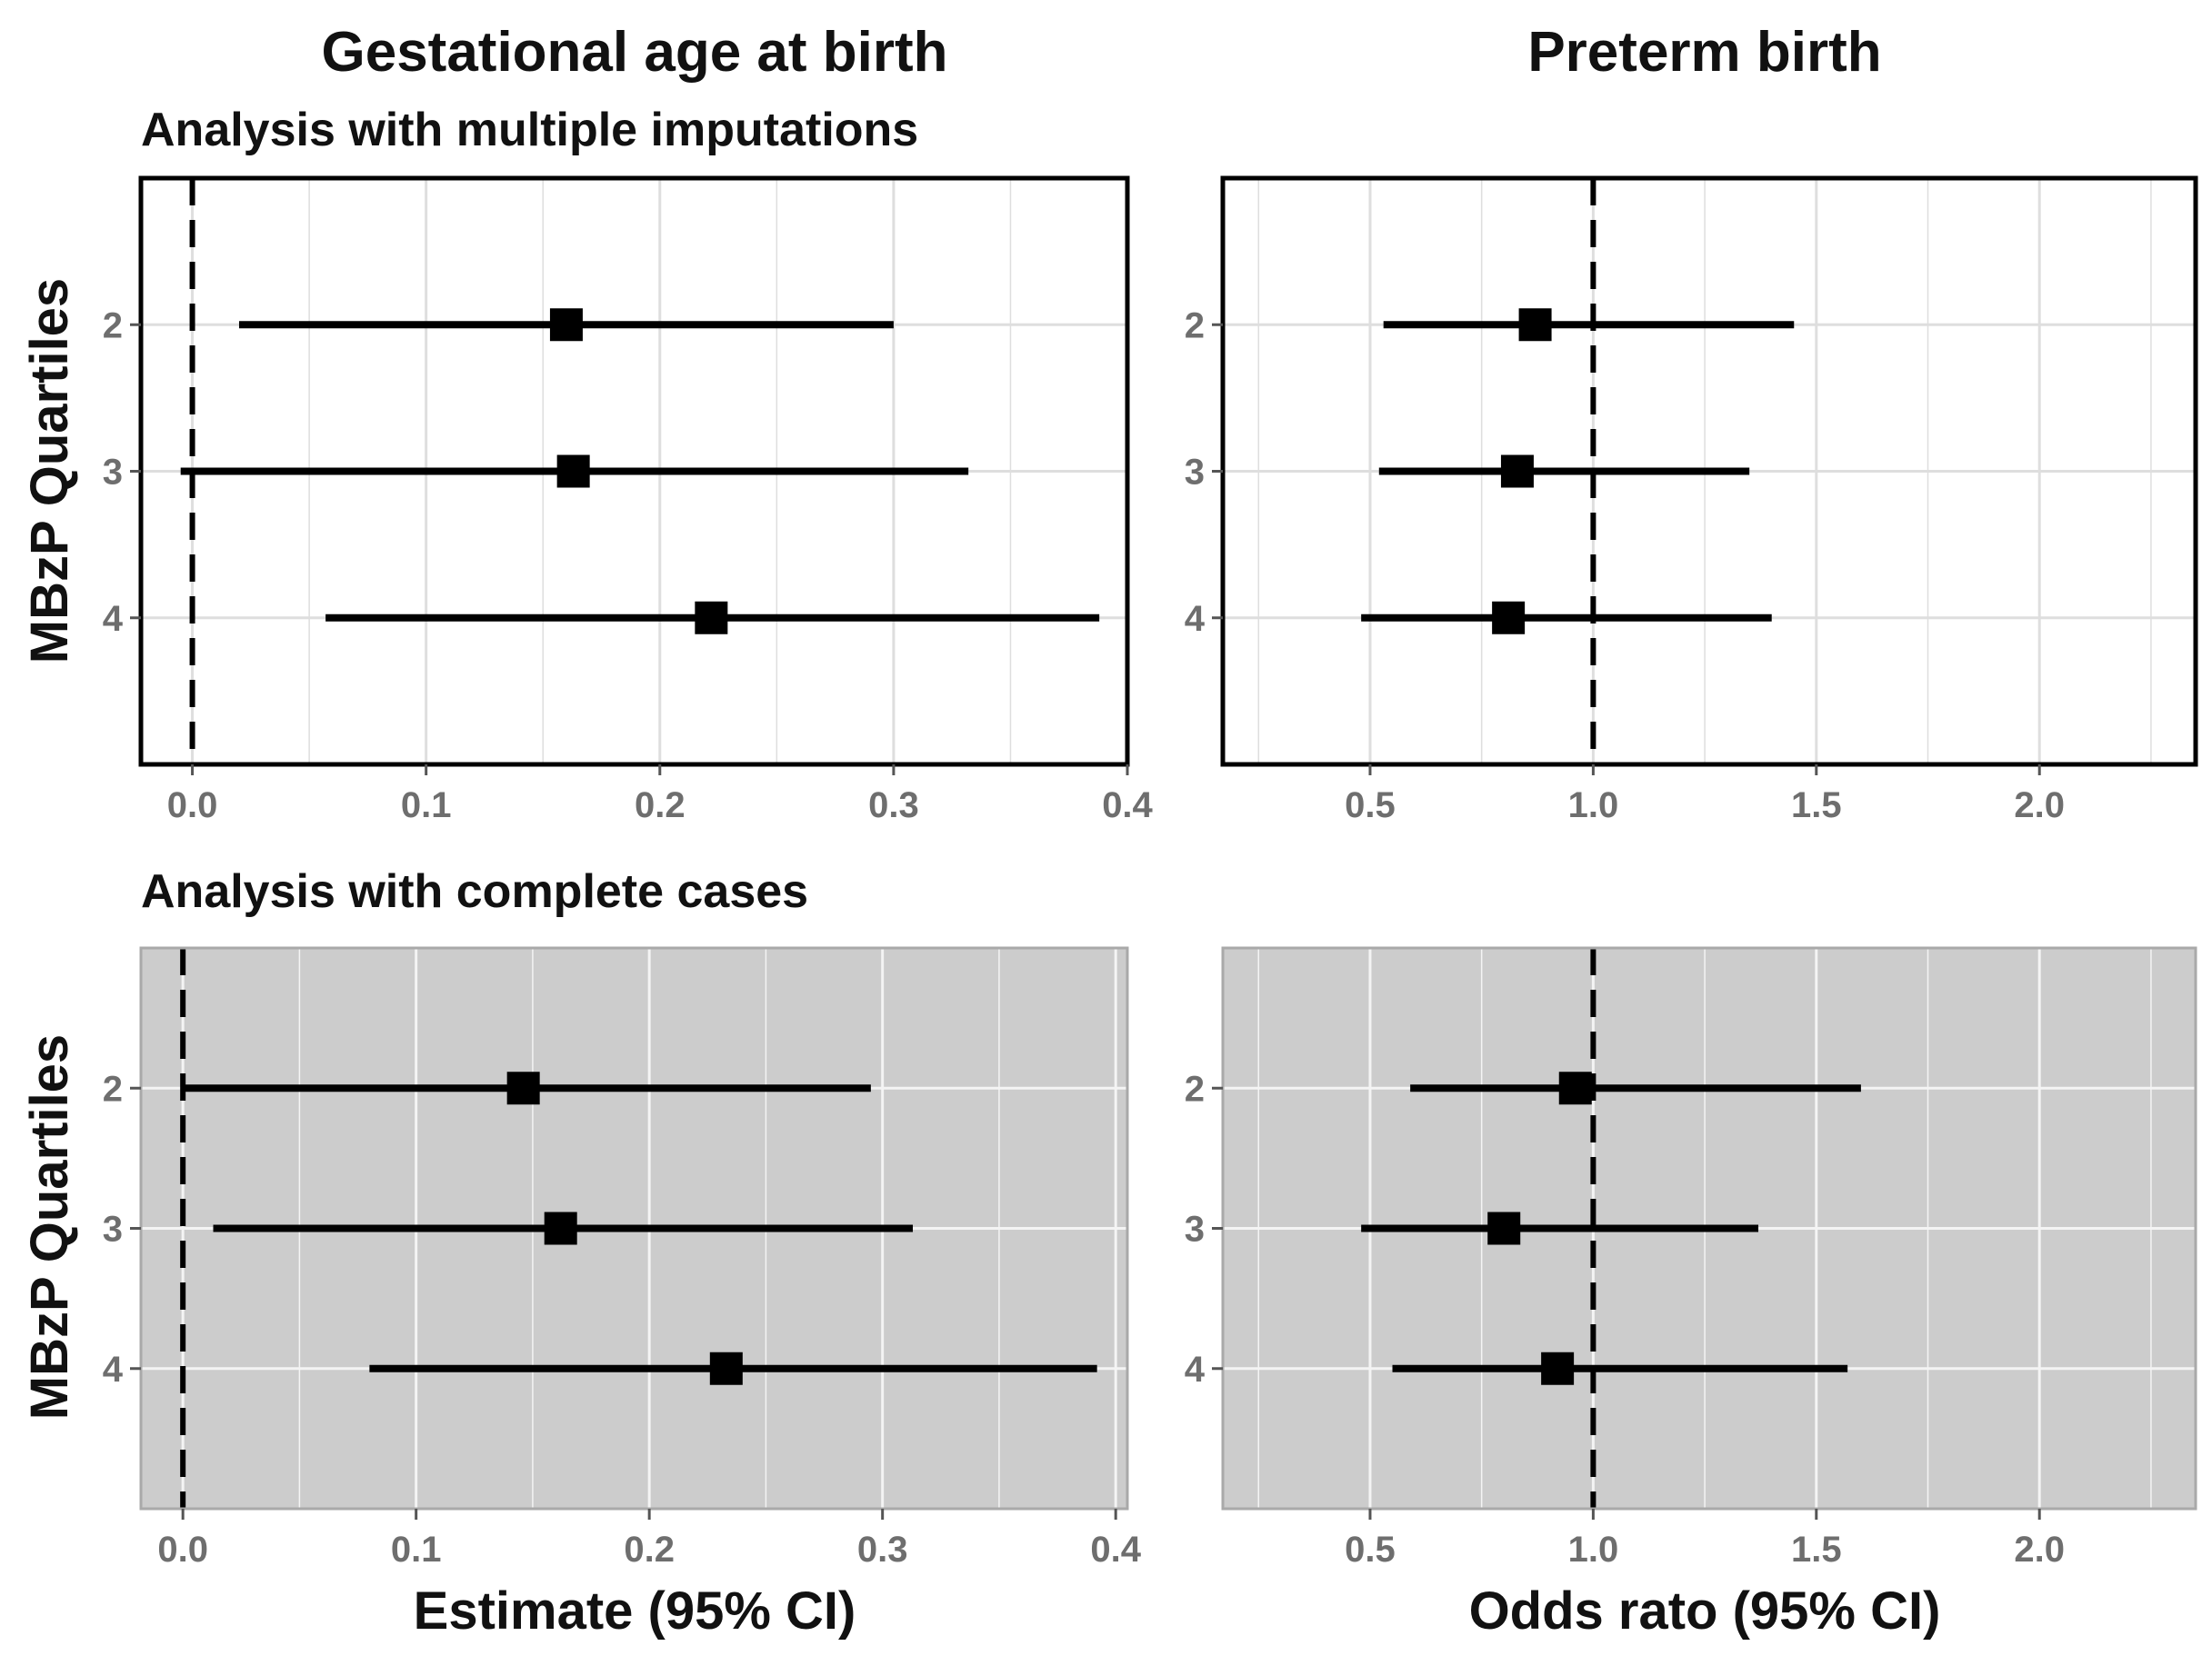  I want to click on x-axis-label-estimate: Estimate (95% CI), so click(635, 1611).